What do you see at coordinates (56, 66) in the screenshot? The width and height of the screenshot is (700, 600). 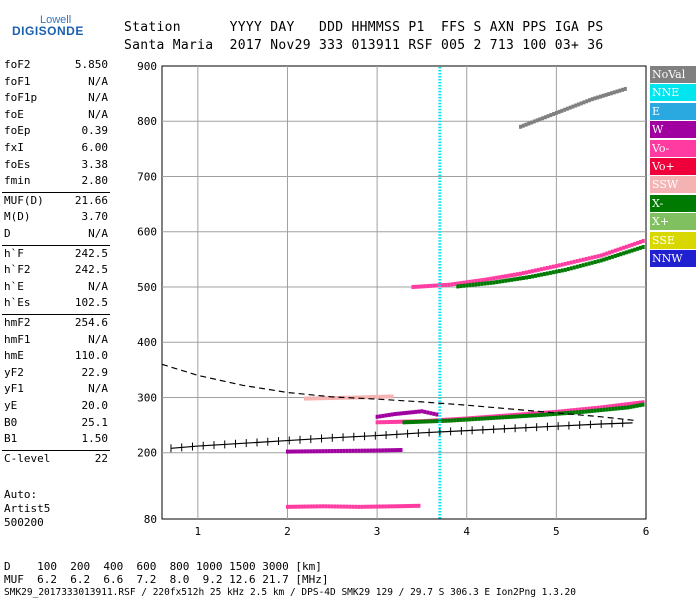 I see `param-row: foF2 5.850` at bounding box center [56, 66].